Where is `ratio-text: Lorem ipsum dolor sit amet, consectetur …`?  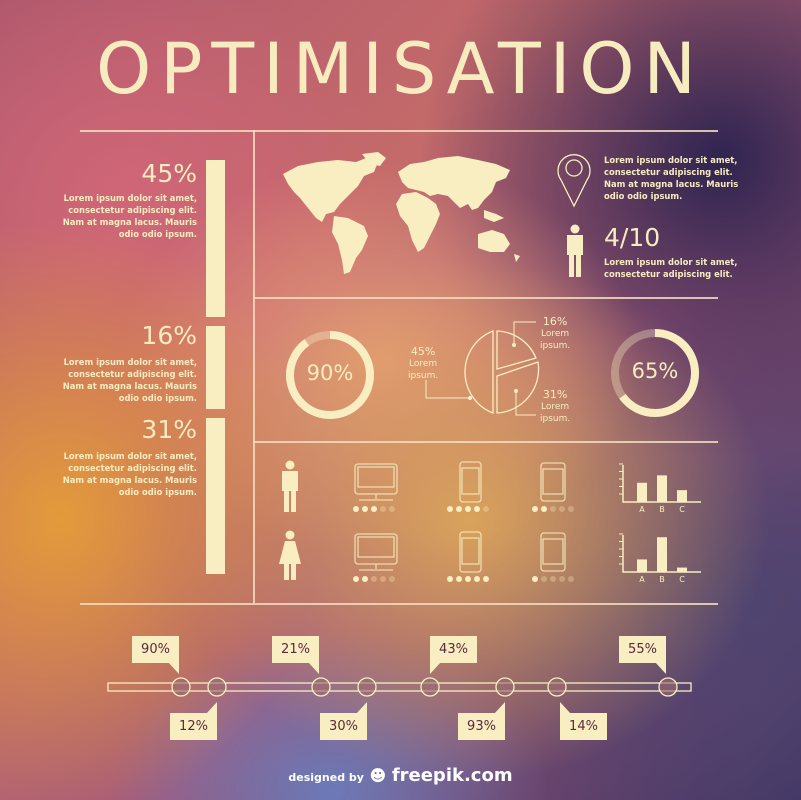
ratio-text: Lorem ipsum dolor sit amet, consectetur … is located at coordinates (670, 268).